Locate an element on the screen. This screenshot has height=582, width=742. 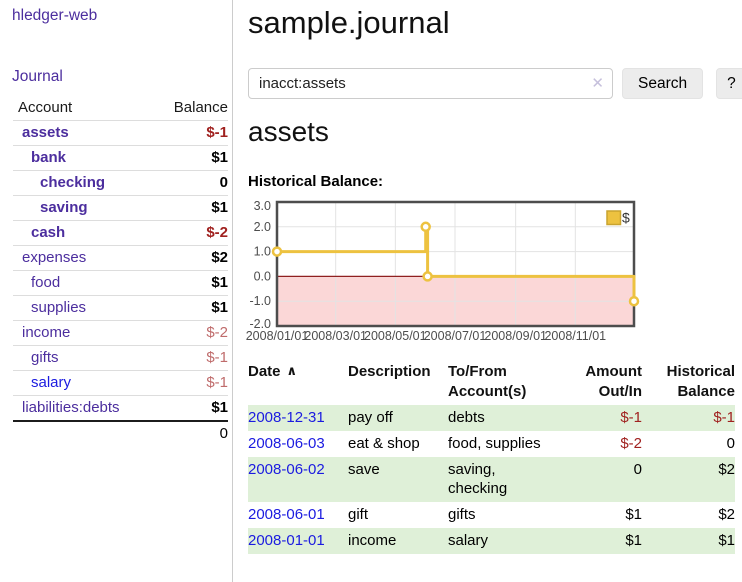
account-row: salary $-1 is located at coordinates (120, 383).